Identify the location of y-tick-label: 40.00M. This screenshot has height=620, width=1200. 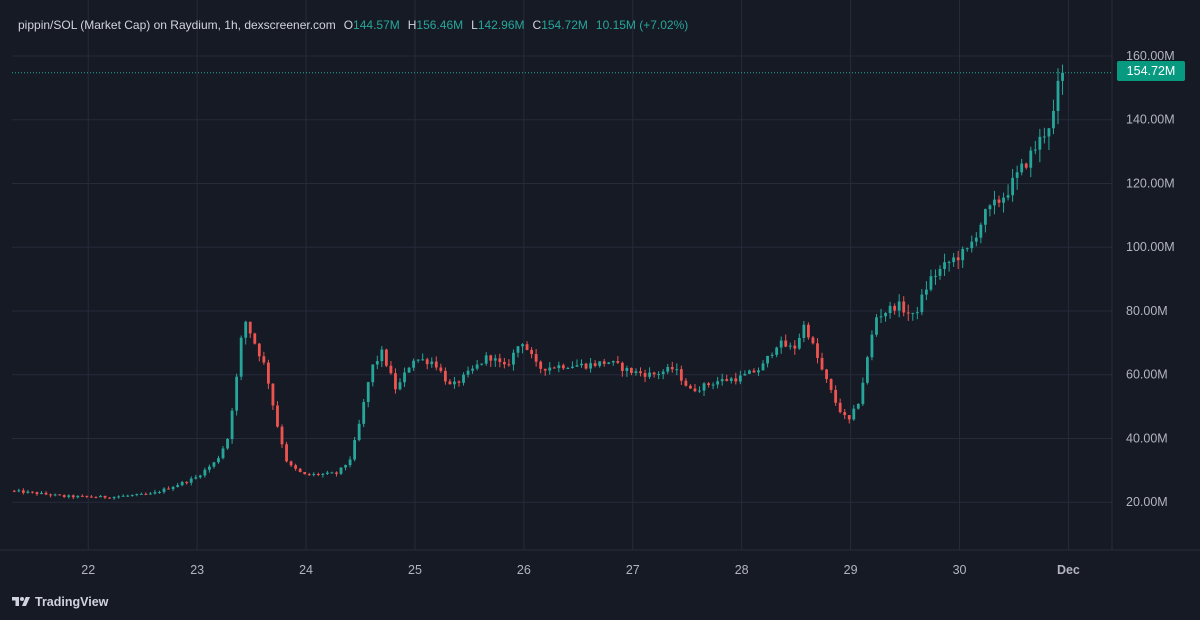
(1147, 438).